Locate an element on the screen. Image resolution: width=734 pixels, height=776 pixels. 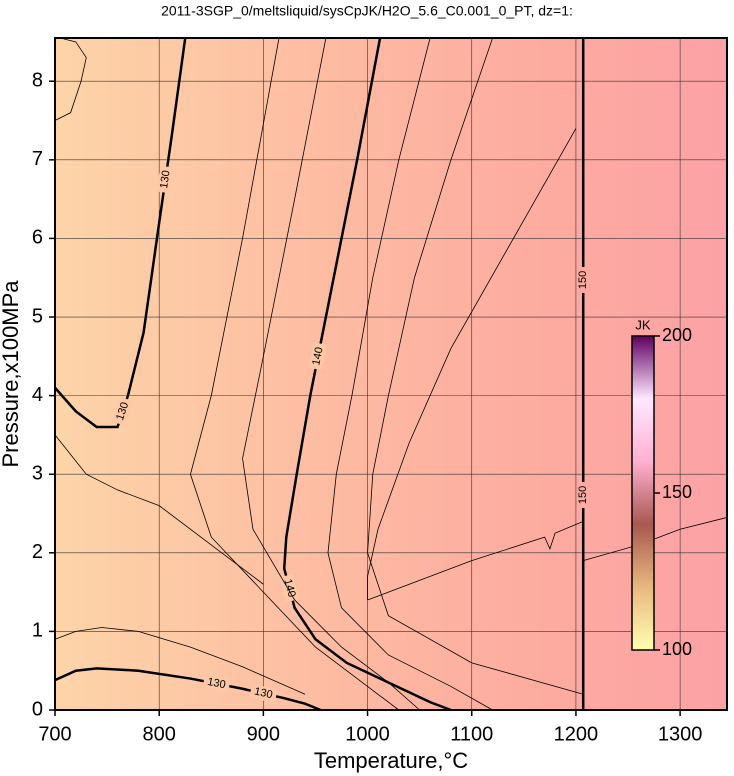
colorbar-tick-label: 200 is located at coordinates (677, 335).